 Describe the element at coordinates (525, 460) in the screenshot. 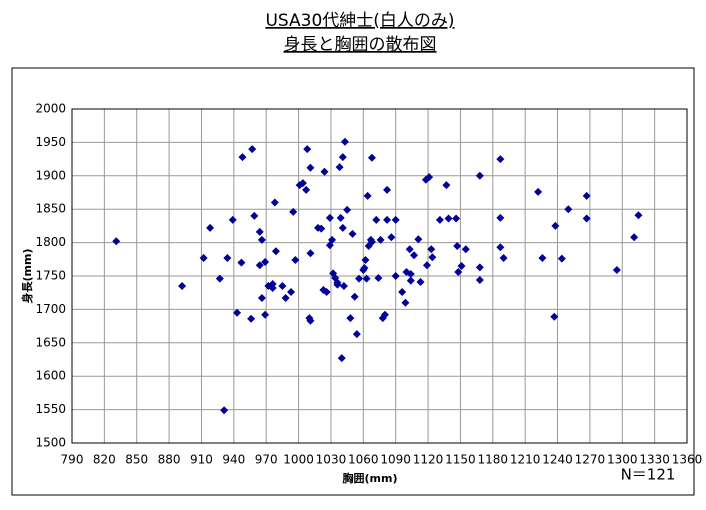

I see `x-tick-label: 1210` at that location.